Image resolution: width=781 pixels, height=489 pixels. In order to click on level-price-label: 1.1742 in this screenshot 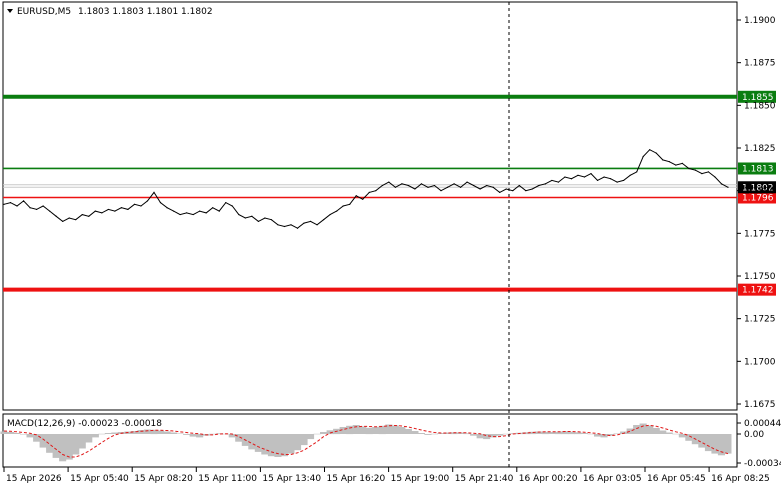, I will do `click(758, 291)`.